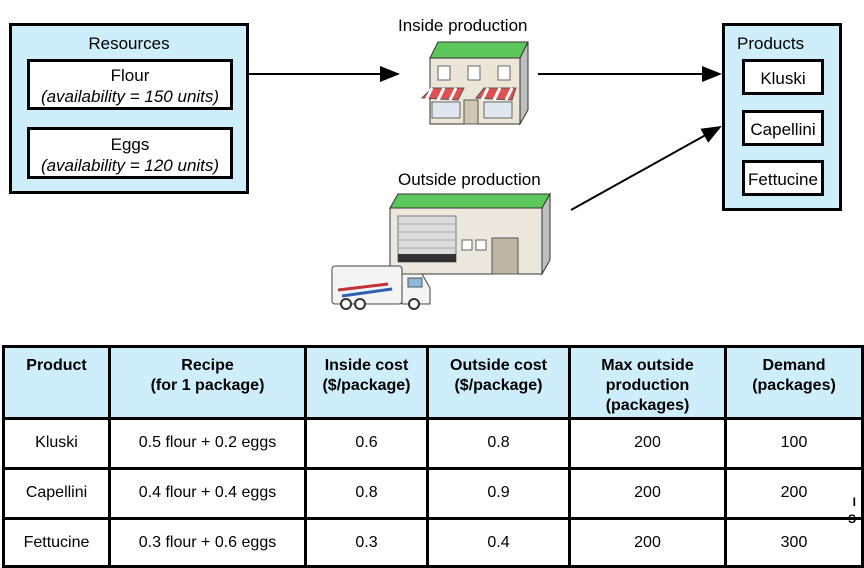  Describe the element at coordinates (794, 382) in the screenshot. I see `header-demand: Demand (packages)` at that location.